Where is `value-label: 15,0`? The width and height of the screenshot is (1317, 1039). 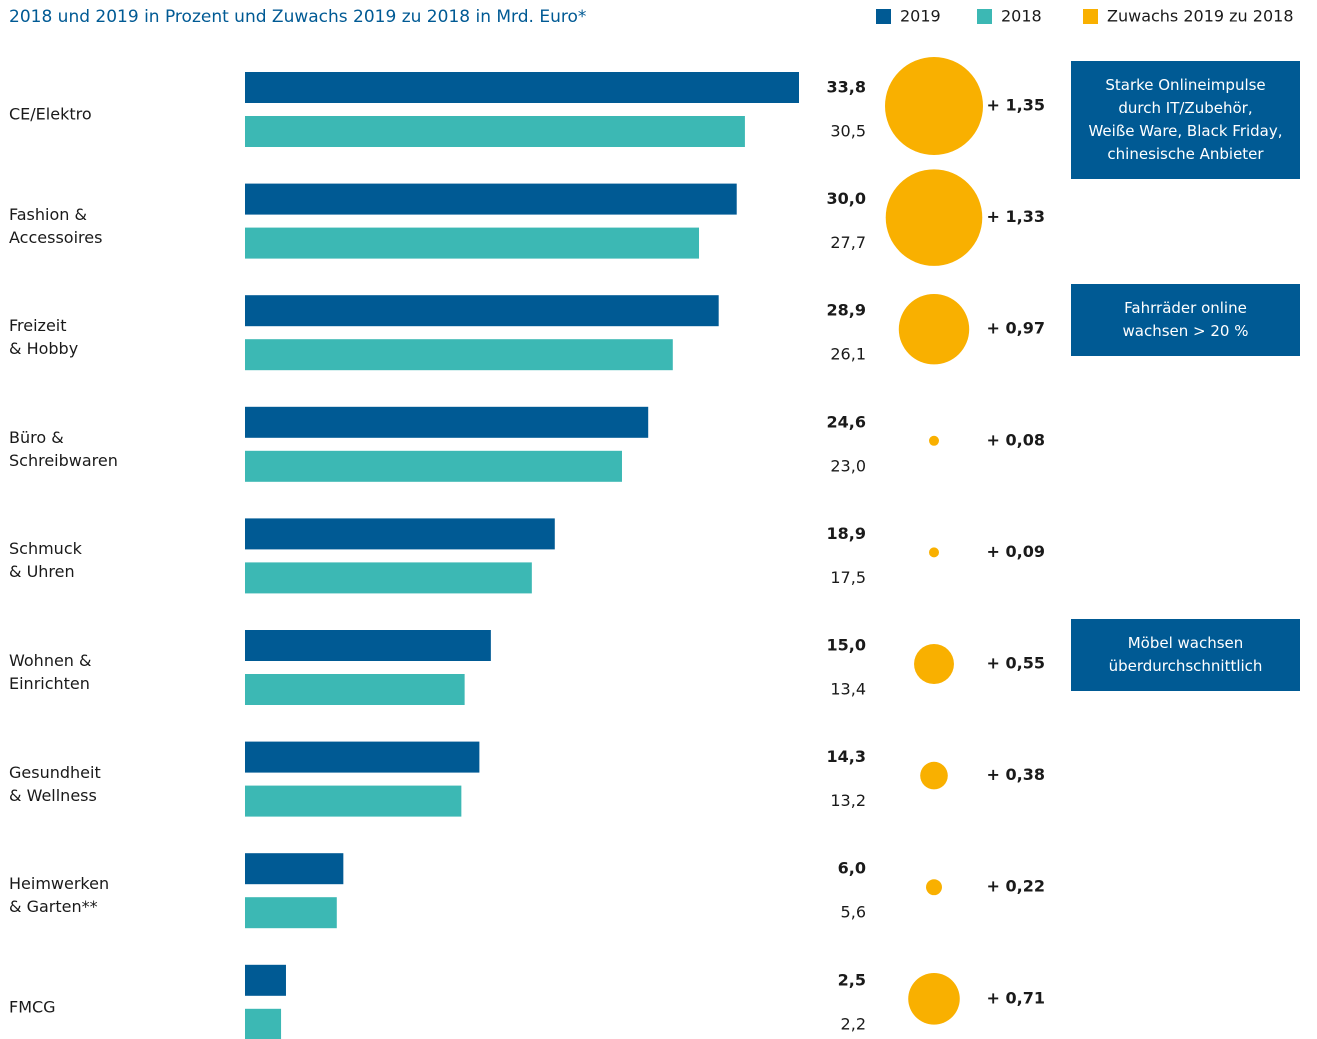
value-label: 15,0 is located at coordinates (846, 645).